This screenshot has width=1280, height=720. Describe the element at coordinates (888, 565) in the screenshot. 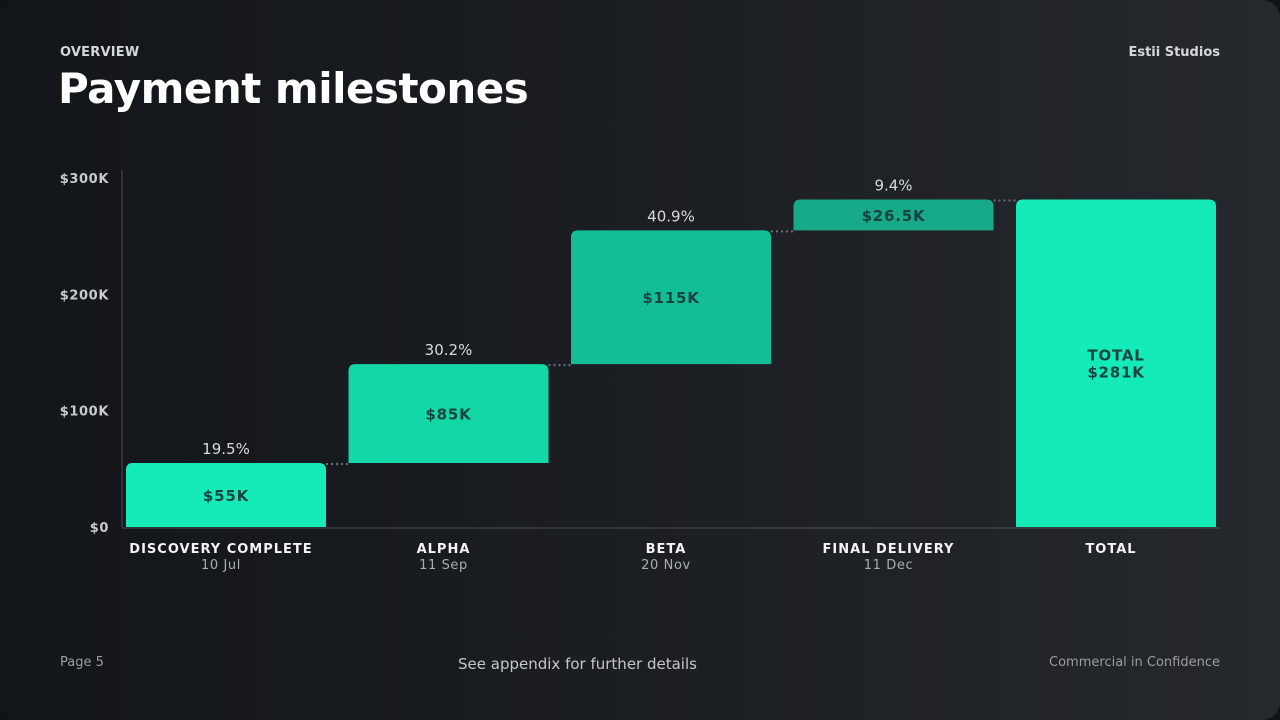

I see `milestone-date-label: 11 Dec` at that location.